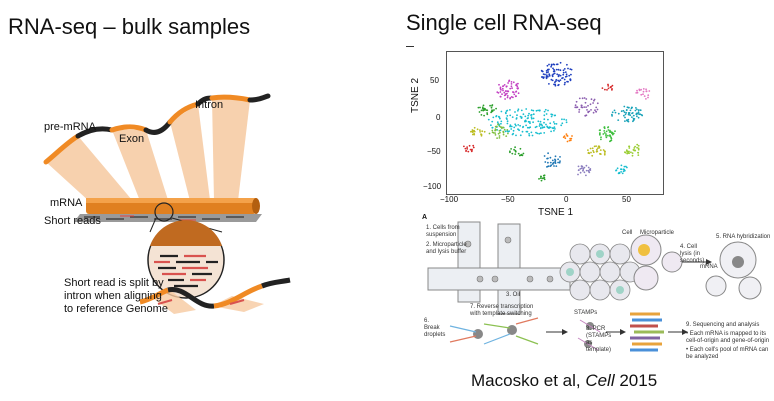 This screenshot has height=401, width=774. I want to click on right-panel-title: Single cell RNA-seq, so click(504, 22).